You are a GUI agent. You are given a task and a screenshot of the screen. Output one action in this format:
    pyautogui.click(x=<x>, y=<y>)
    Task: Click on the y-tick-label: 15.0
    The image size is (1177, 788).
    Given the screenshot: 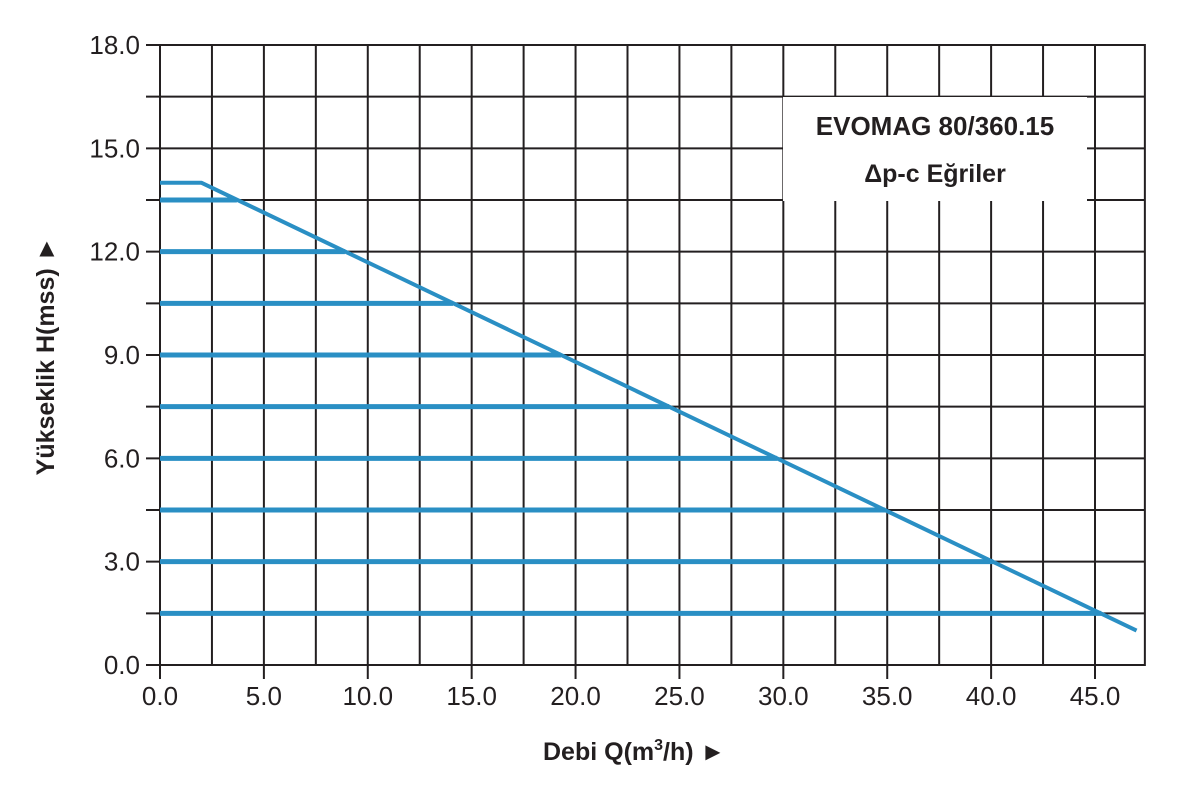 What is the action you would take?
    pyautogui.click(x=114, y=148)
    